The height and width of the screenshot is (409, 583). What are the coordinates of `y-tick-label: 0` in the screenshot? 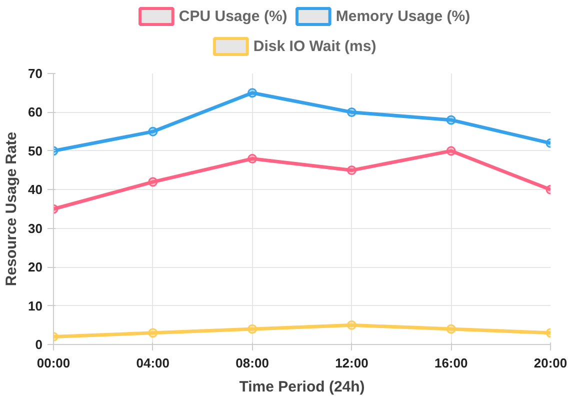 It's located at (39, 344).